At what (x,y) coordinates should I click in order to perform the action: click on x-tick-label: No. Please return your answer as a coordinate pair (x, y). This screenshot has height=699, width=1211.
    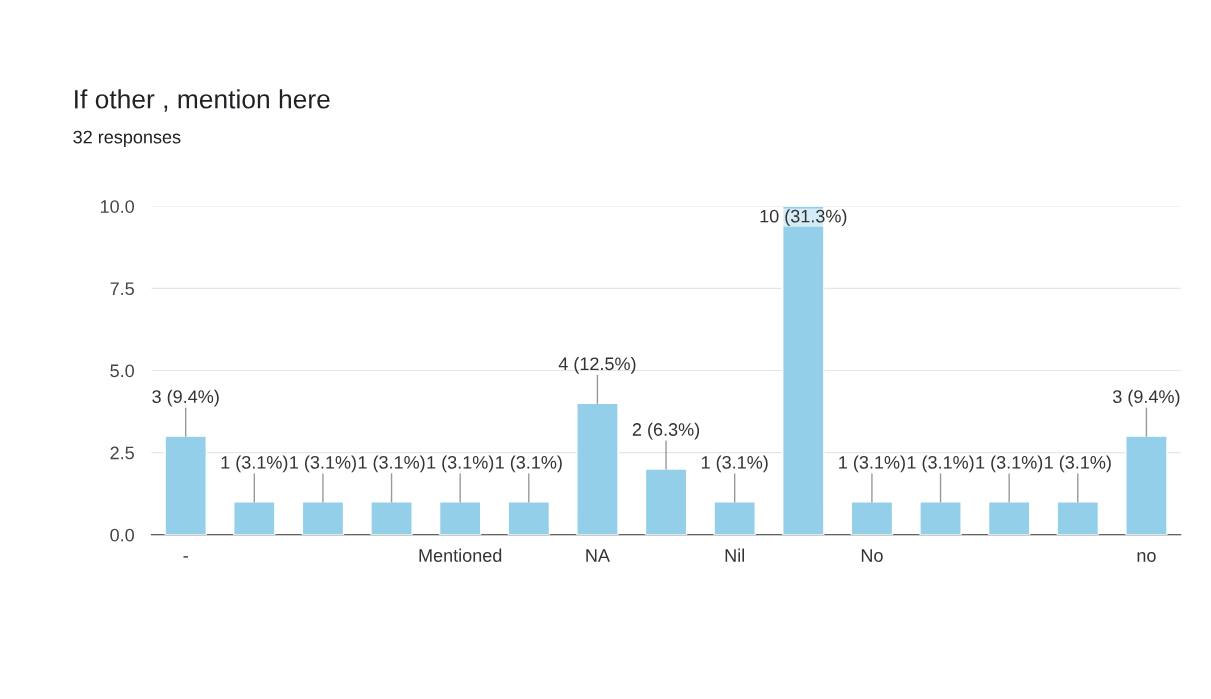
    Looking at the image, I should click on (872, 555).